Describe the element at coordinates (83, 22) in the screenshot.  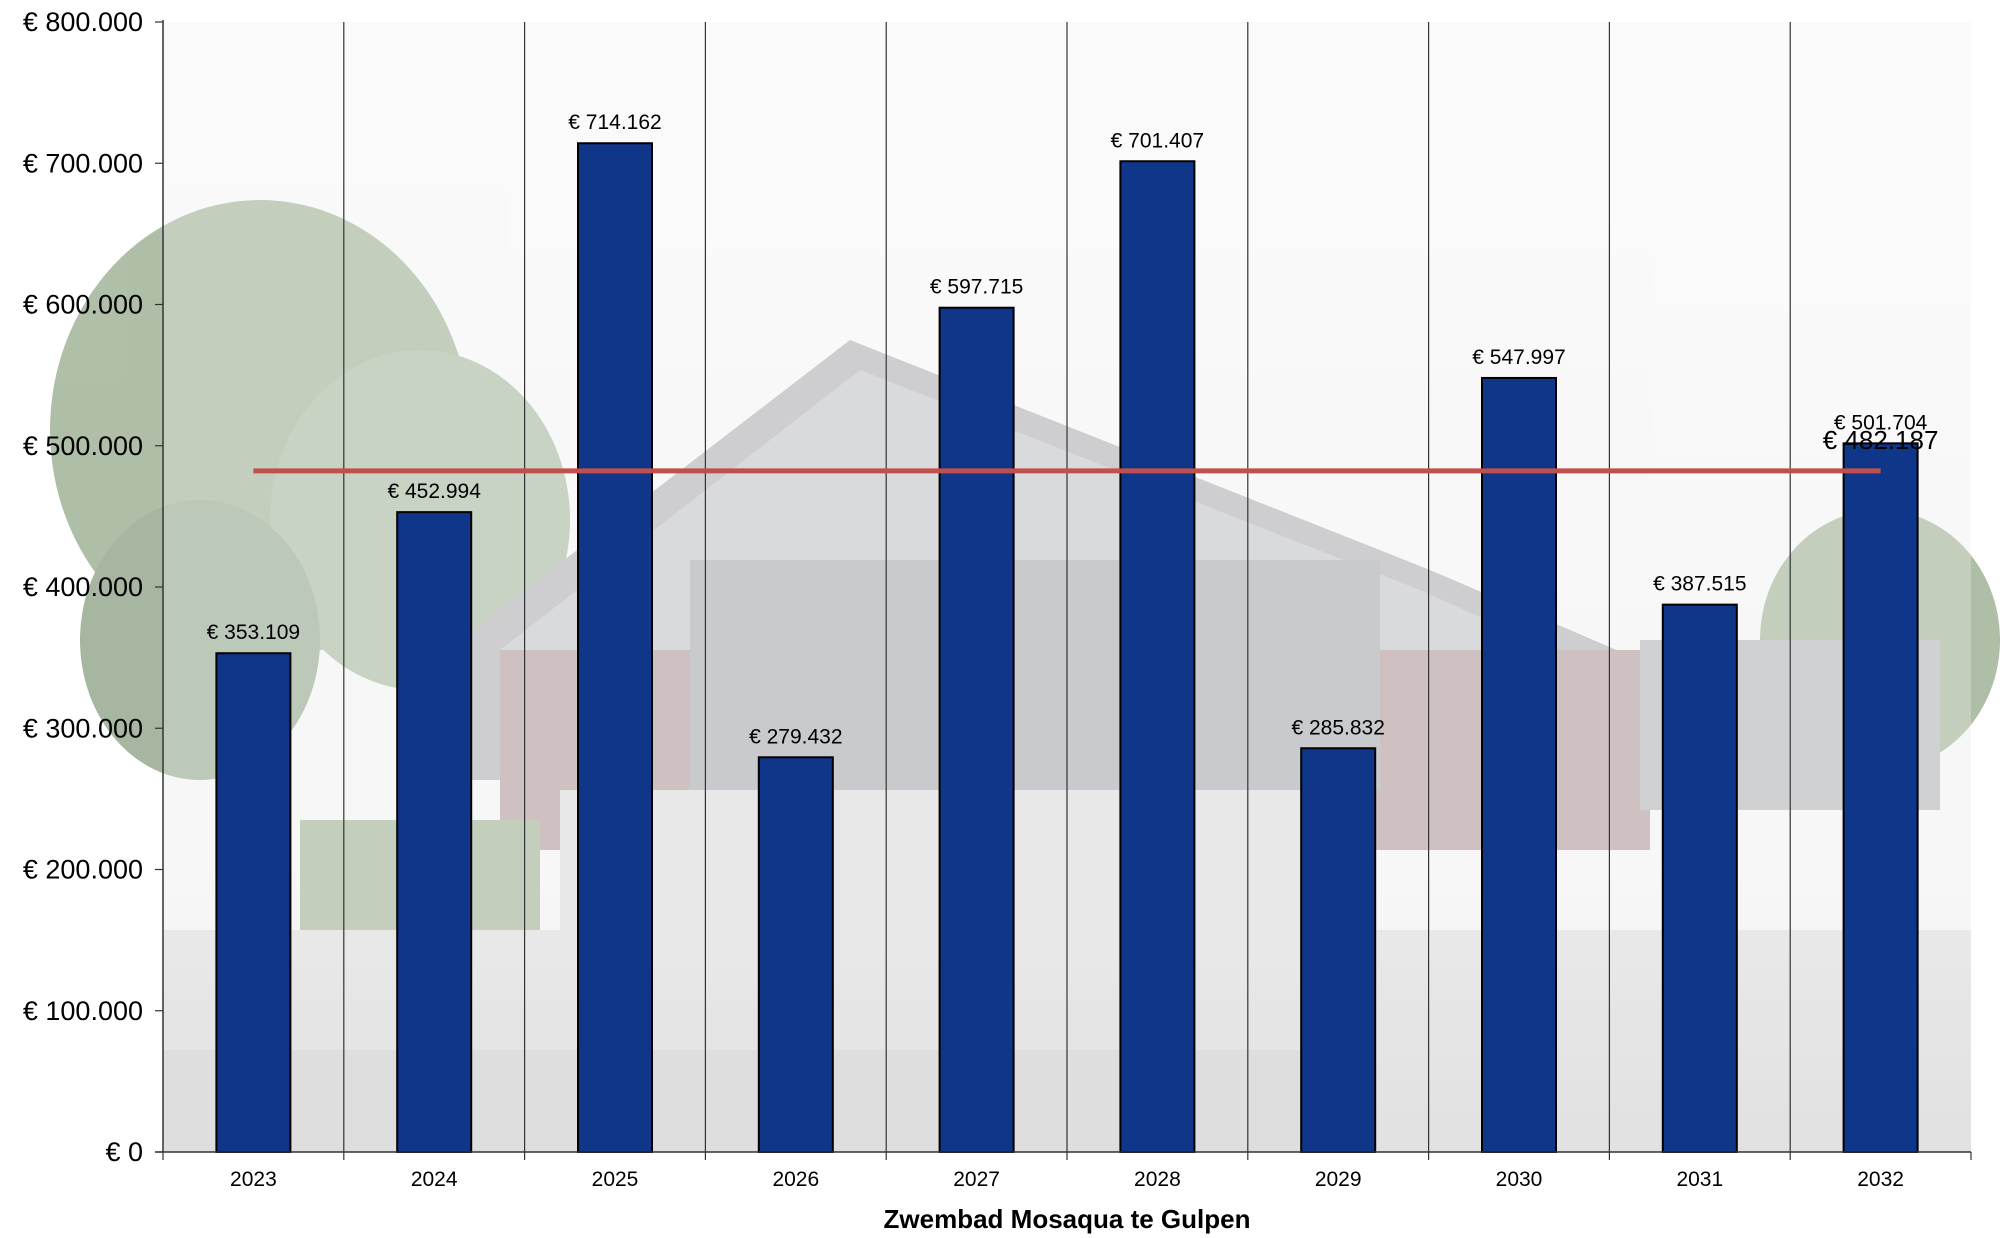
I see `y-tick-800000: € 800.000` at that location.